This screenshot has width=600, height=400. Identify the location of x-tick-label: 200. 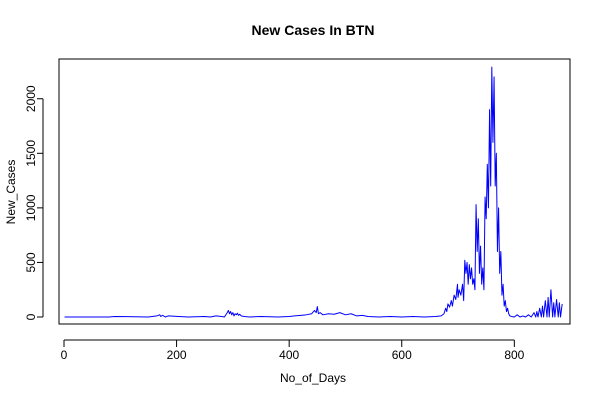
(177, 355).